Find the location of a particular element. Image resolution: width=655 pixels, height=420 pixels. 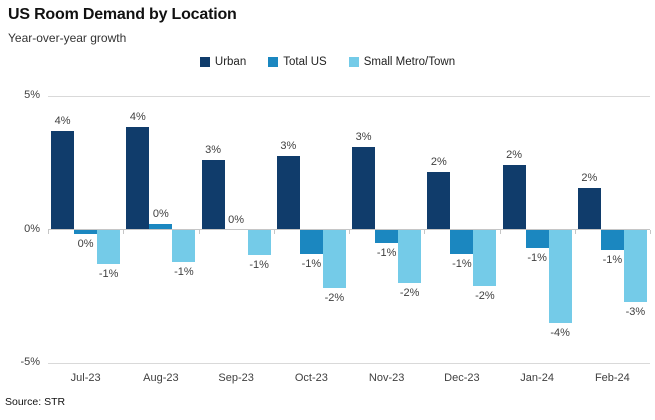

legend: Urban Total US Small Metro/Town is located at coordinates (327, 62).